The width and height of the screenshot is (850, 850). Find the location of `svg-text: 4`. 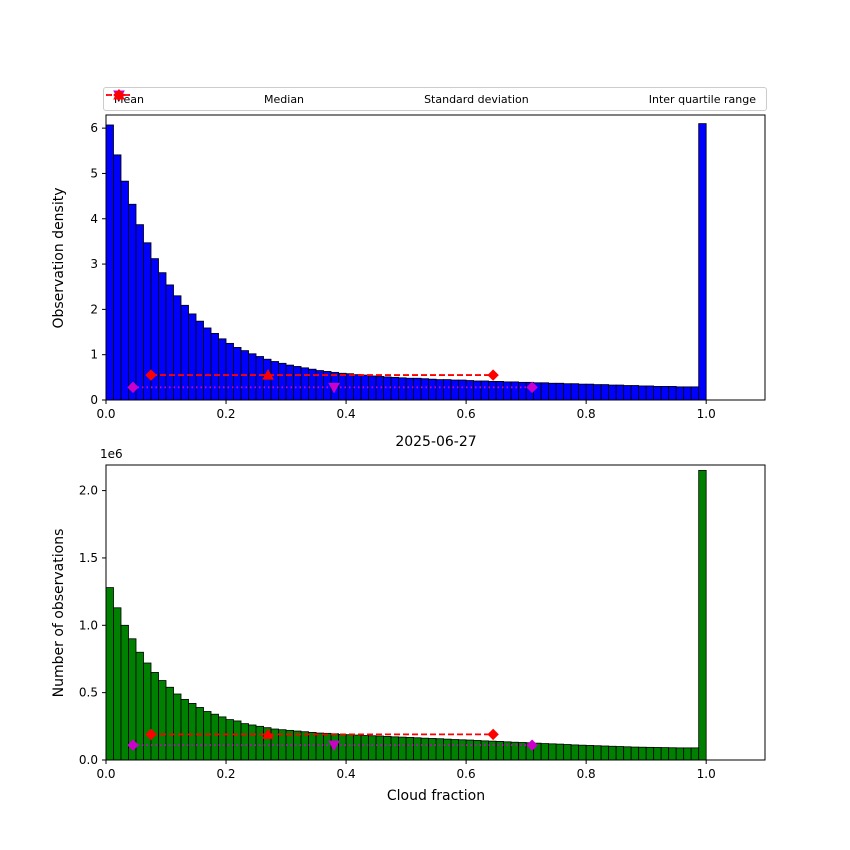

svg-text: 4 is located at coordinates (94, 219).